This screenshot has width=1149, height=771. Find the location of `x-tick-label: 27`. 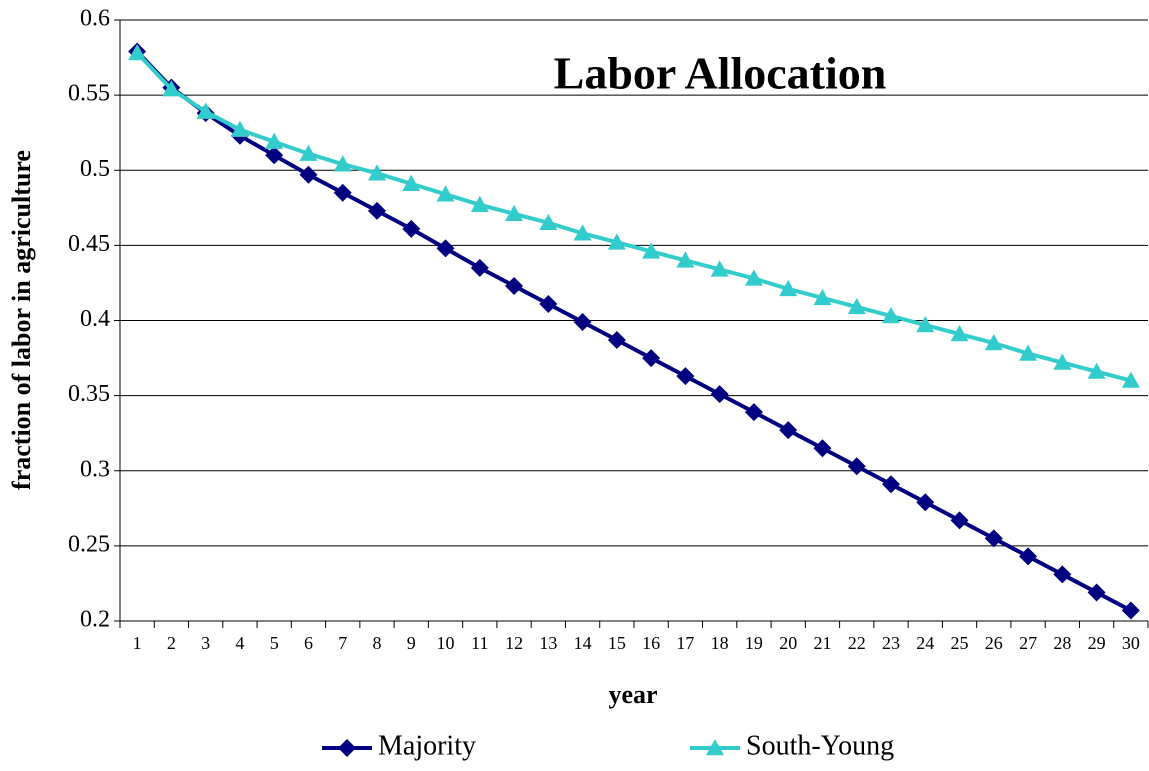

x-tick-label: 27 is located at coordinates (1028, 643).